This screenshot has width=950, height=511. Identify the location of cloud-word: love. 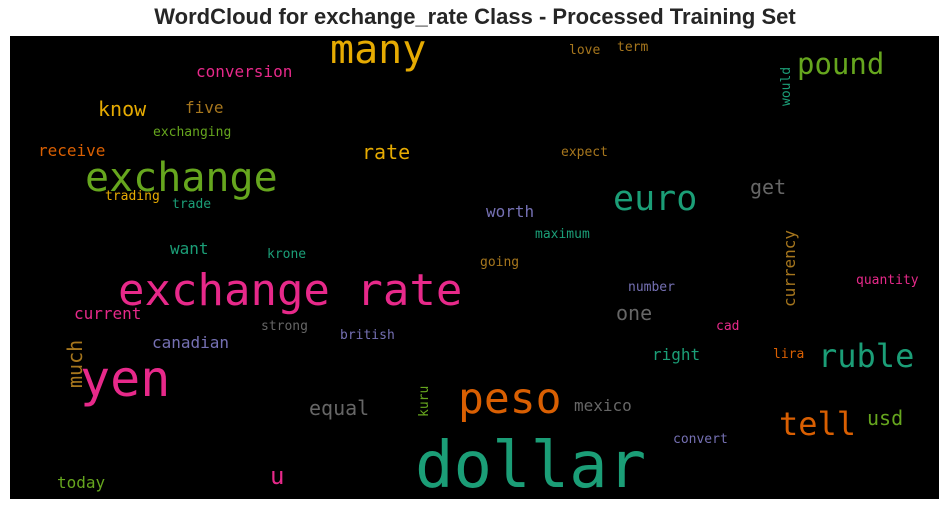
(585, 50).